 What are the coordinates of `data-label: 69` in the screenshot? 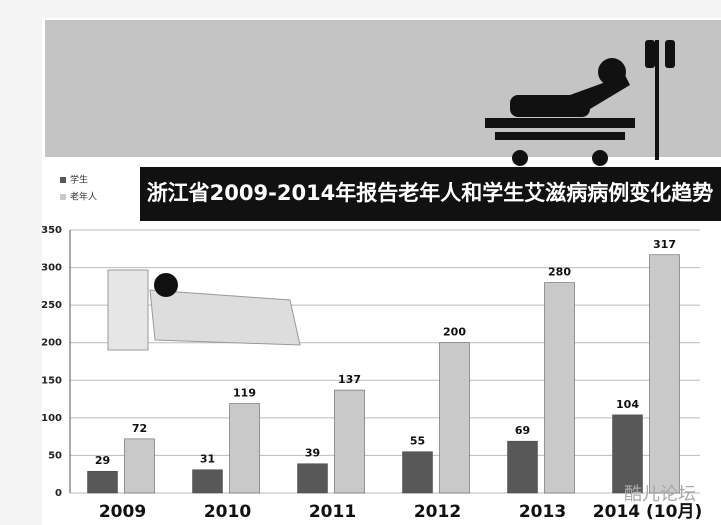 It's located at (522, 430).